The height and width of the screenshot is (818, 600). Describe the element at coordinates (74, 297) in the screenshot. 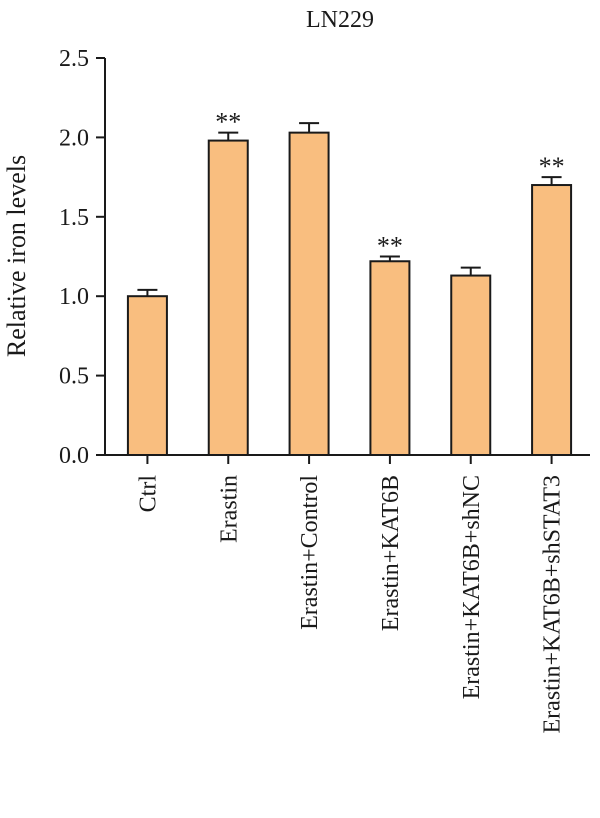

I see `y-tick-label: 1.0` at that location.